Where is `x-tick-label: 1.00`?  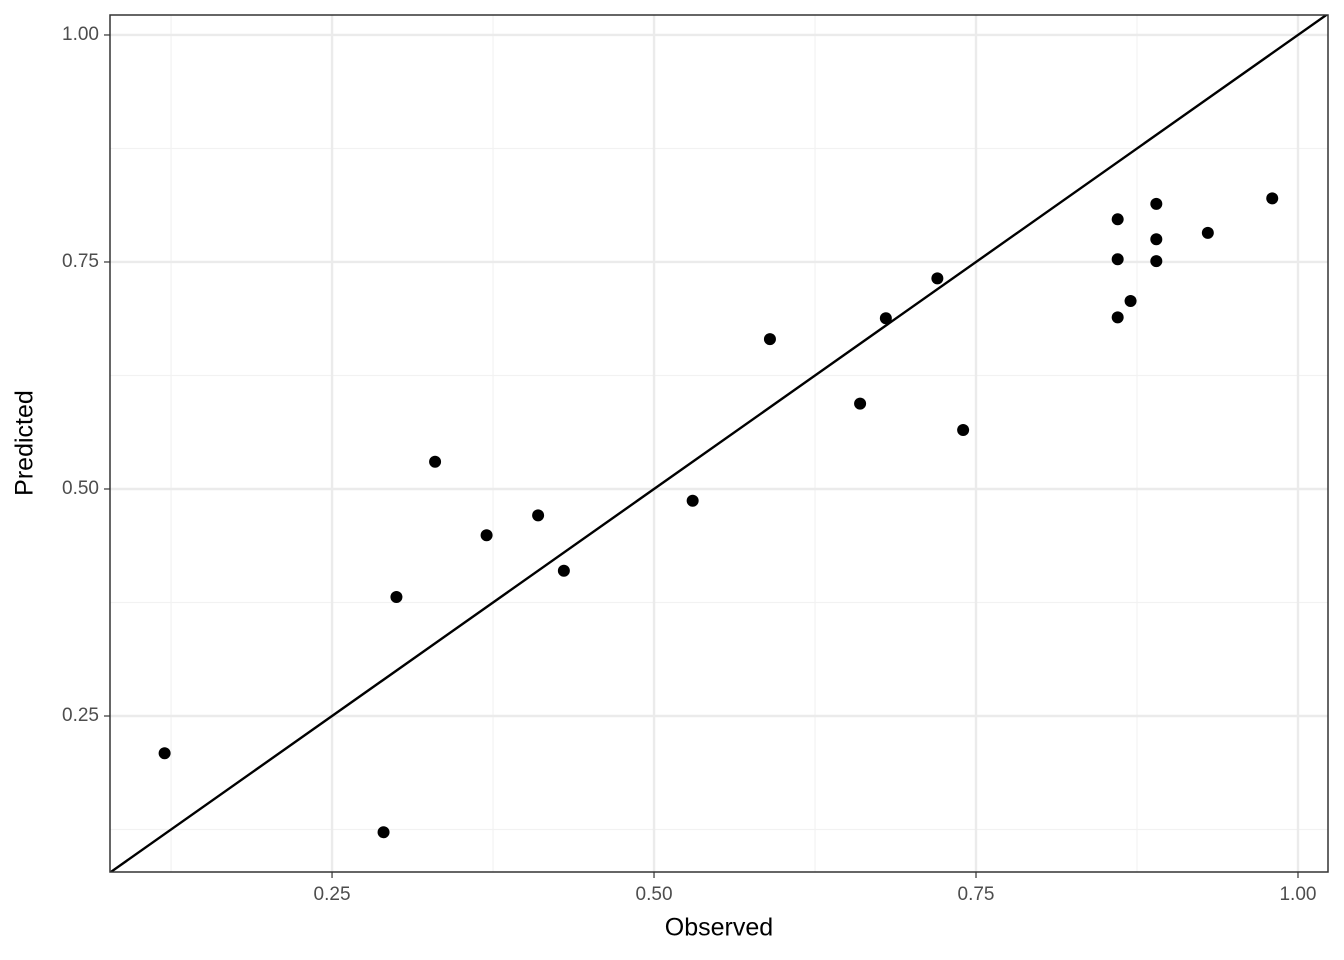
x-tick-label: 1.00 is located at coordinates (1297, 894).